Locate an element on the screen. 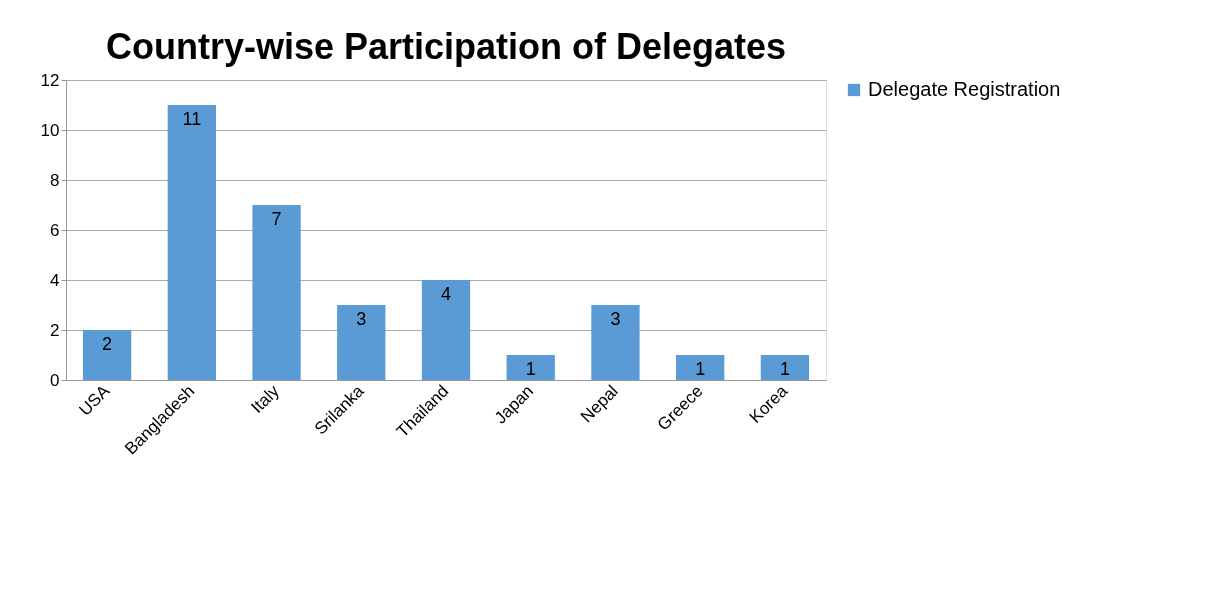  x-tick-label: Italy is located at coordinates (265, 399).